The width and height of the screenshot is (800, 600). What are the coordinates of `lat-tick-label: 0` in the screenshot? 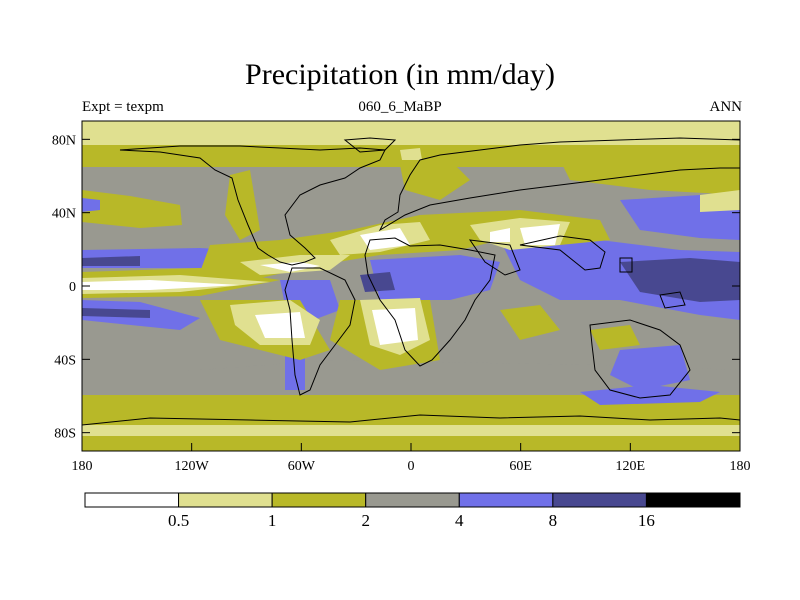 It's located at (72, 287).